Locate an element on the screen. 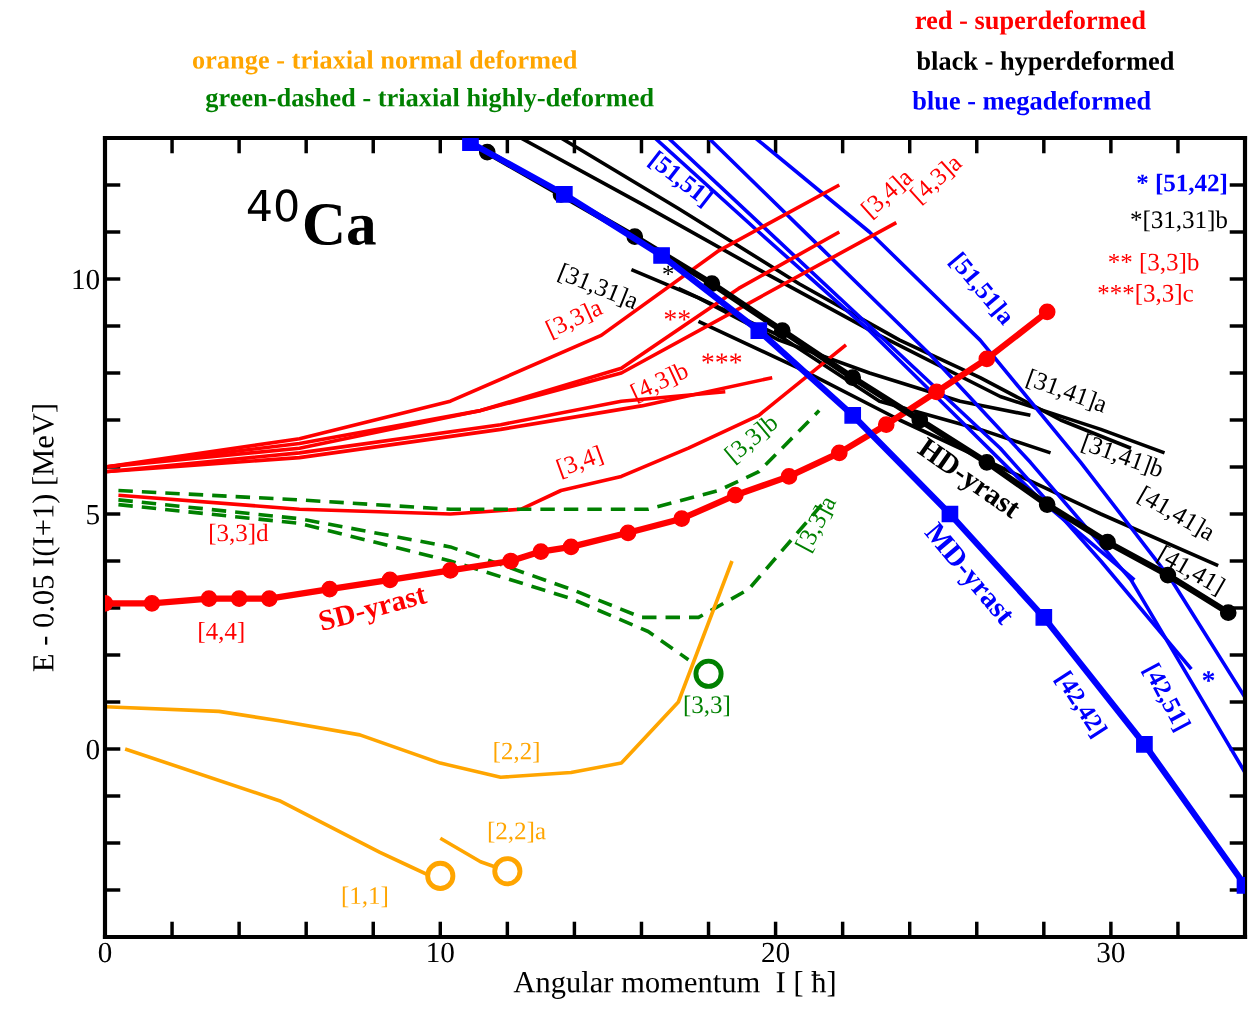 This screenshot has width=1249, height=1020. annotation: [4,3]b is located at coordinates (660, 382).